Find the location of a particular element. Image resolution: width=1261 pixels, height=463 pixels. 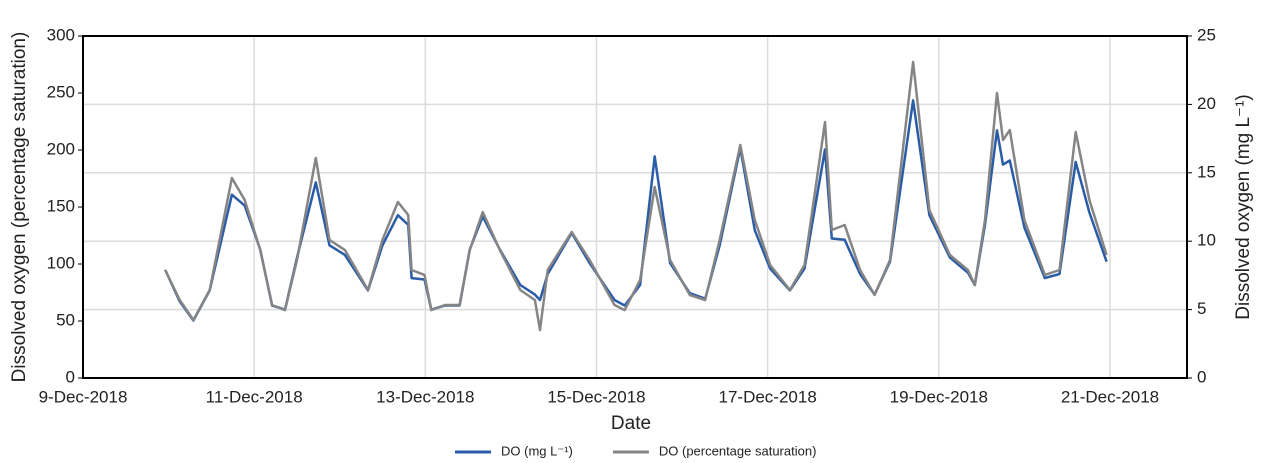

y2-tick-label: 20 is located at coordinates (1206, 103).